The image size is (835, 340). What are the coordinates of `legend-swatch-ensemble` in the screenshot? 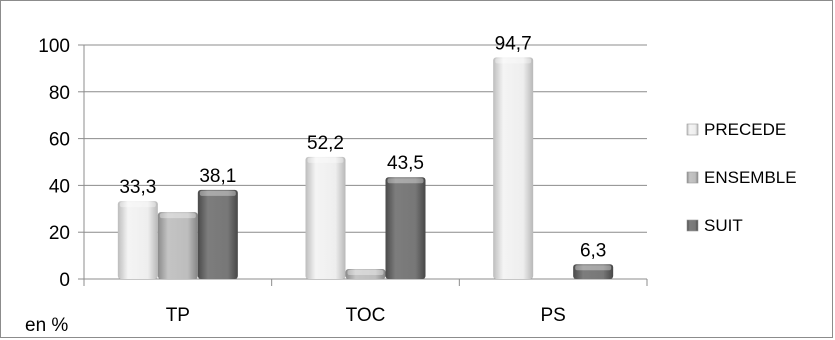 It's located at (692, 177).